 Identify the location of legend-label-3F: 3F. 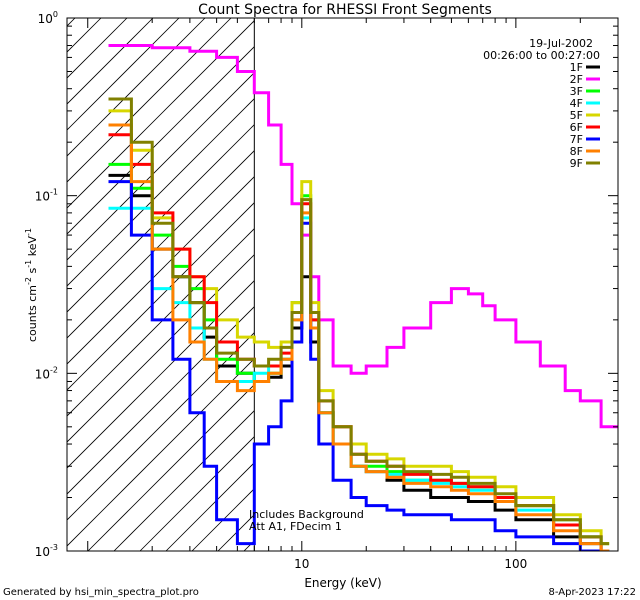
(576, 91).